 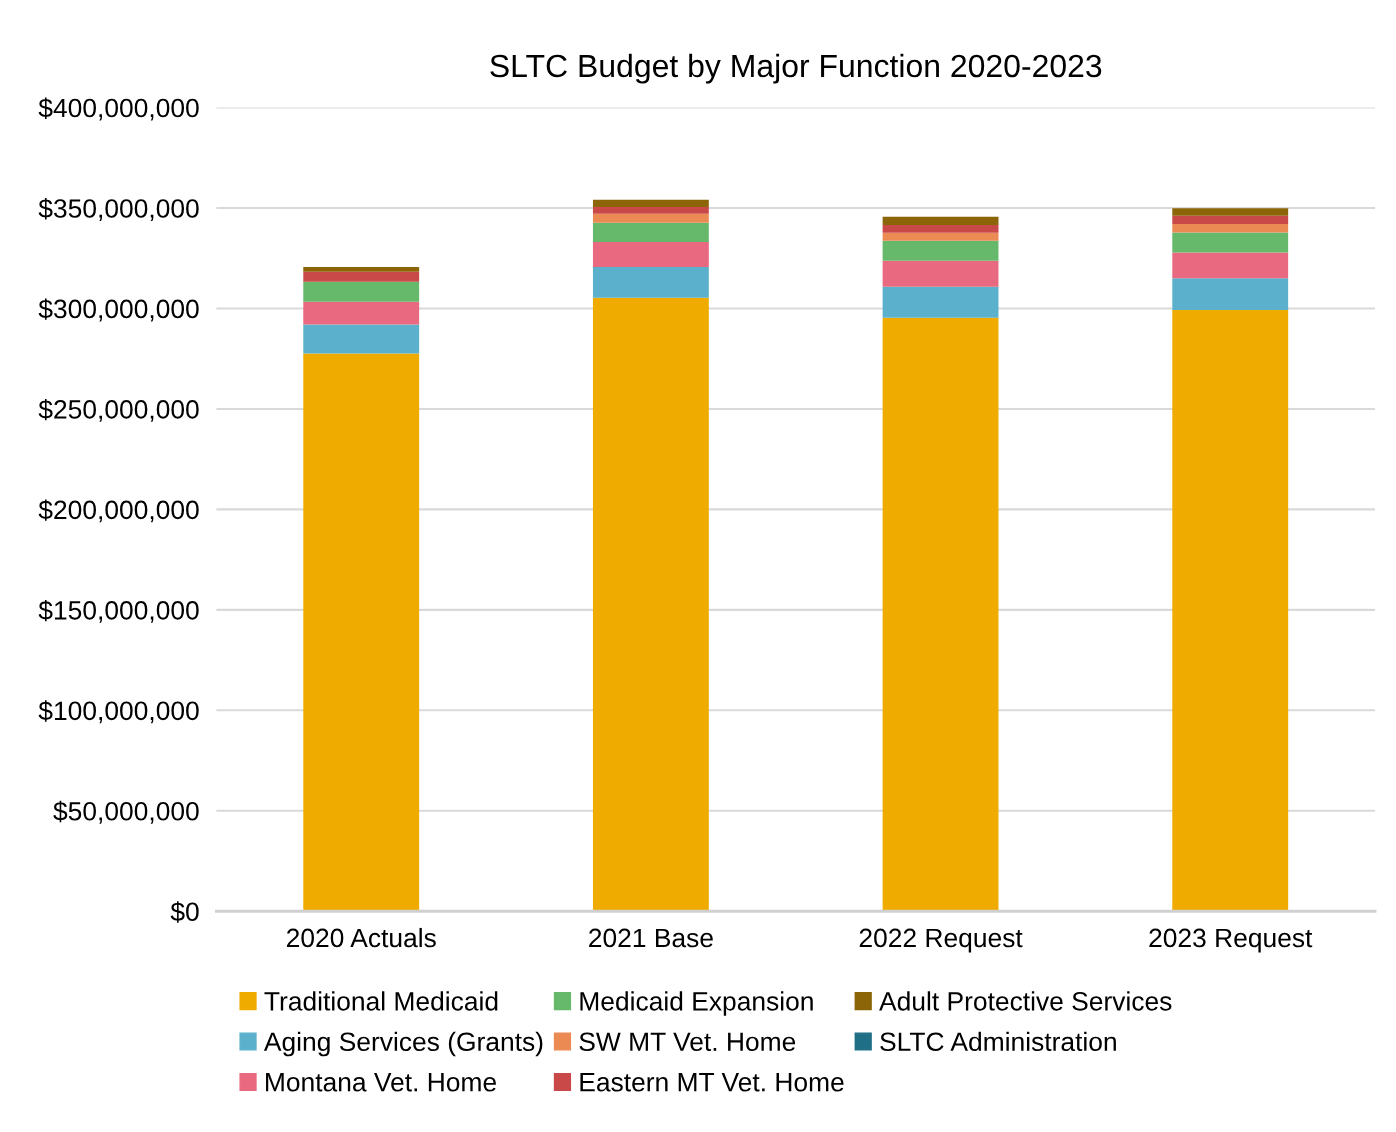 What do you see at coordinates (651, 938) in the screenshot?
I see `x-tick-label: 2021 Base` at bounding box center [651, 938].